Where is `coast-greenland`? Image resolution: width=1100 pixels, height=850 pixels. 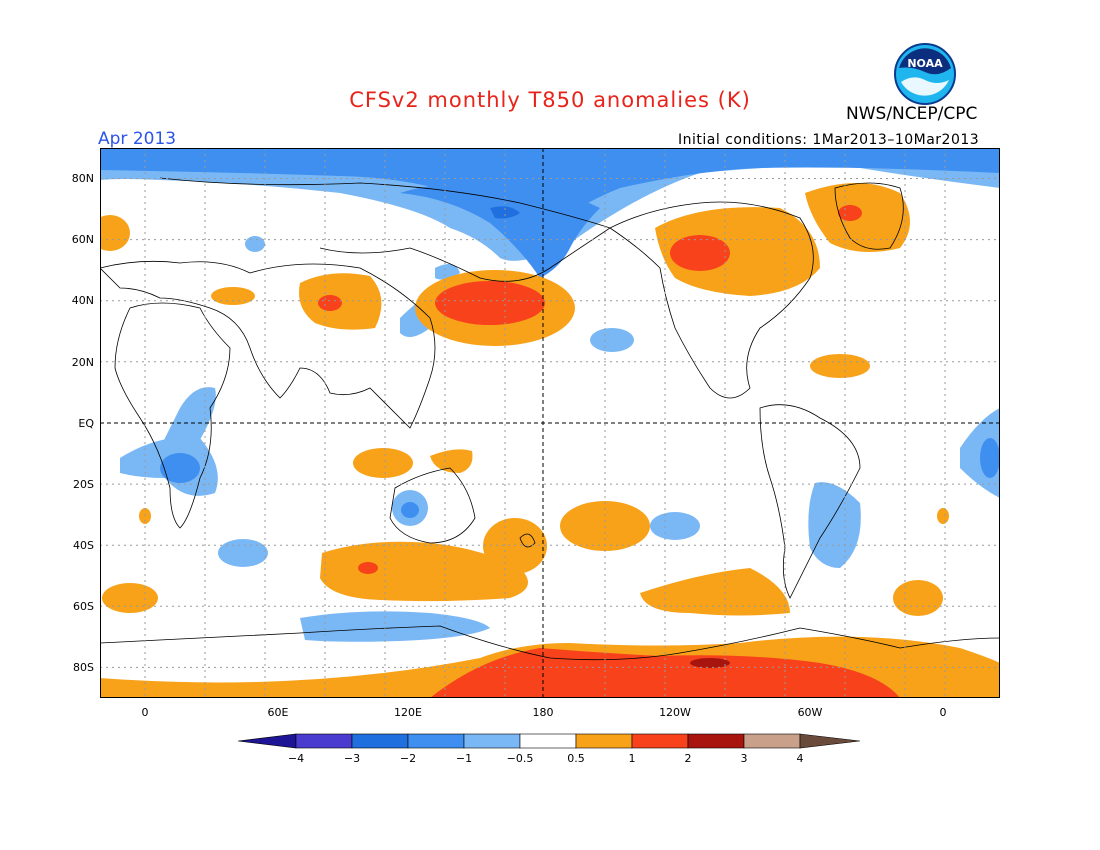
coast-greenland is located at coordinates (869, 216).